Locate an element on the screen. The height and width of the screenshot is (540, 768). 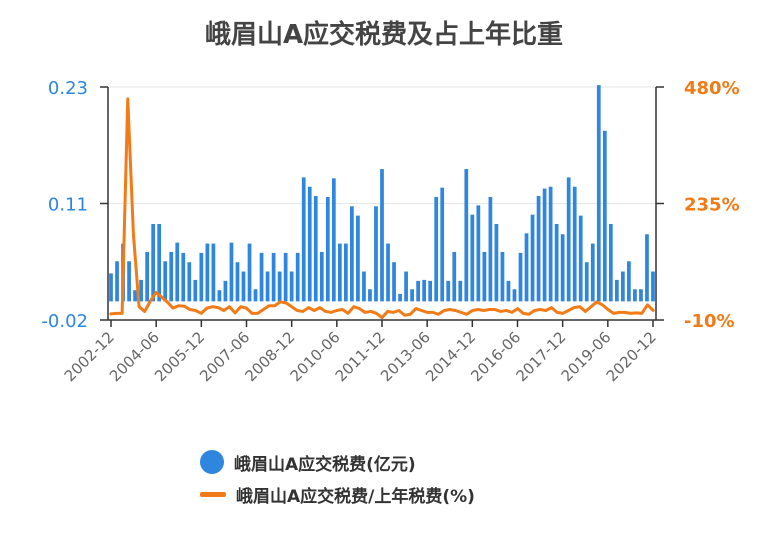
legend-item-line: 峨眉山A应交税费/上年税费(%) is located at coordinates (337, 494).